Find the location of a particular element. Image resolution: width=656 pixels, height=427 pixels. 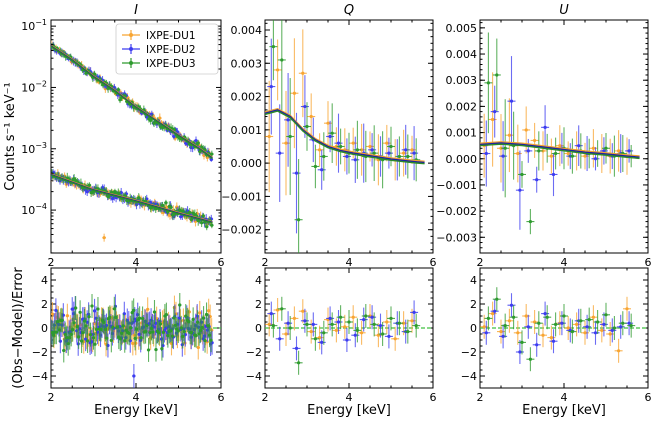

y-tick-label: 10⁻¹ is located at coordinates (34, 25).